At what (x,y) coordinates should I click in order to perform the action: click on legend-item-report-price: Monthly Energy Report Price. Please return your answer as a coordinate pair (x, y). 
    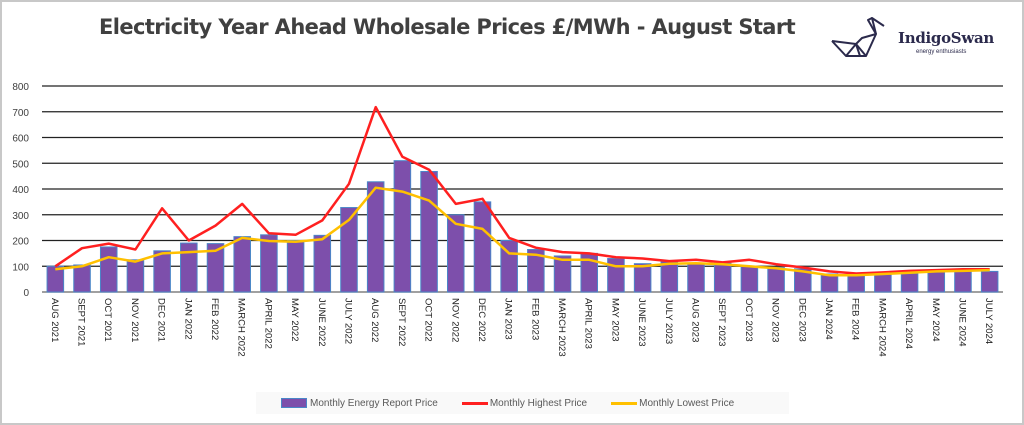
    Looking at the image, I should click on (359, 403).